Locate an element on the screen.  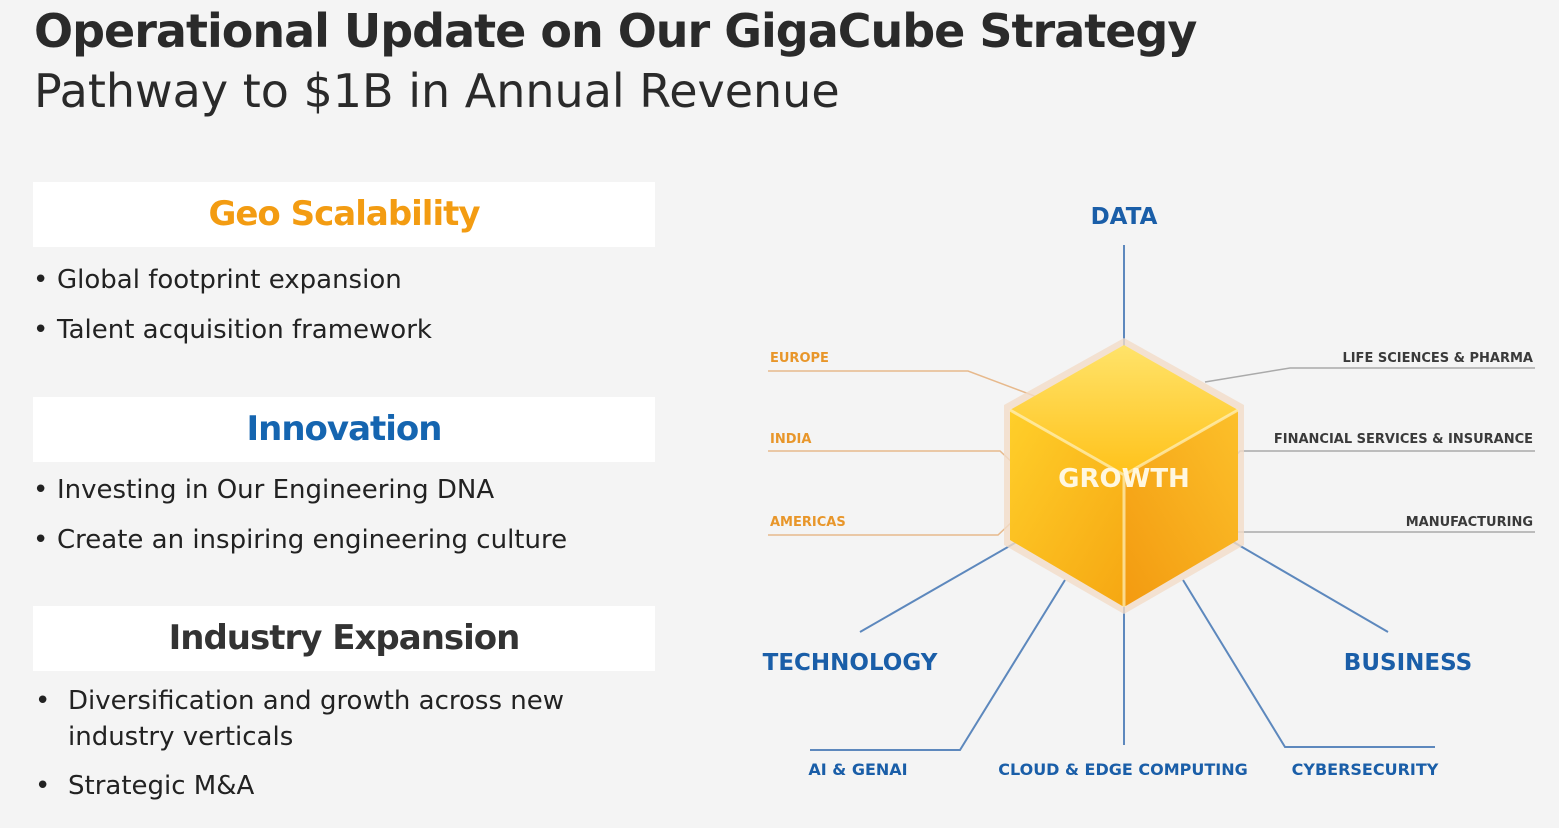
axis-label: DATA is located at coordinates (1124, 217).